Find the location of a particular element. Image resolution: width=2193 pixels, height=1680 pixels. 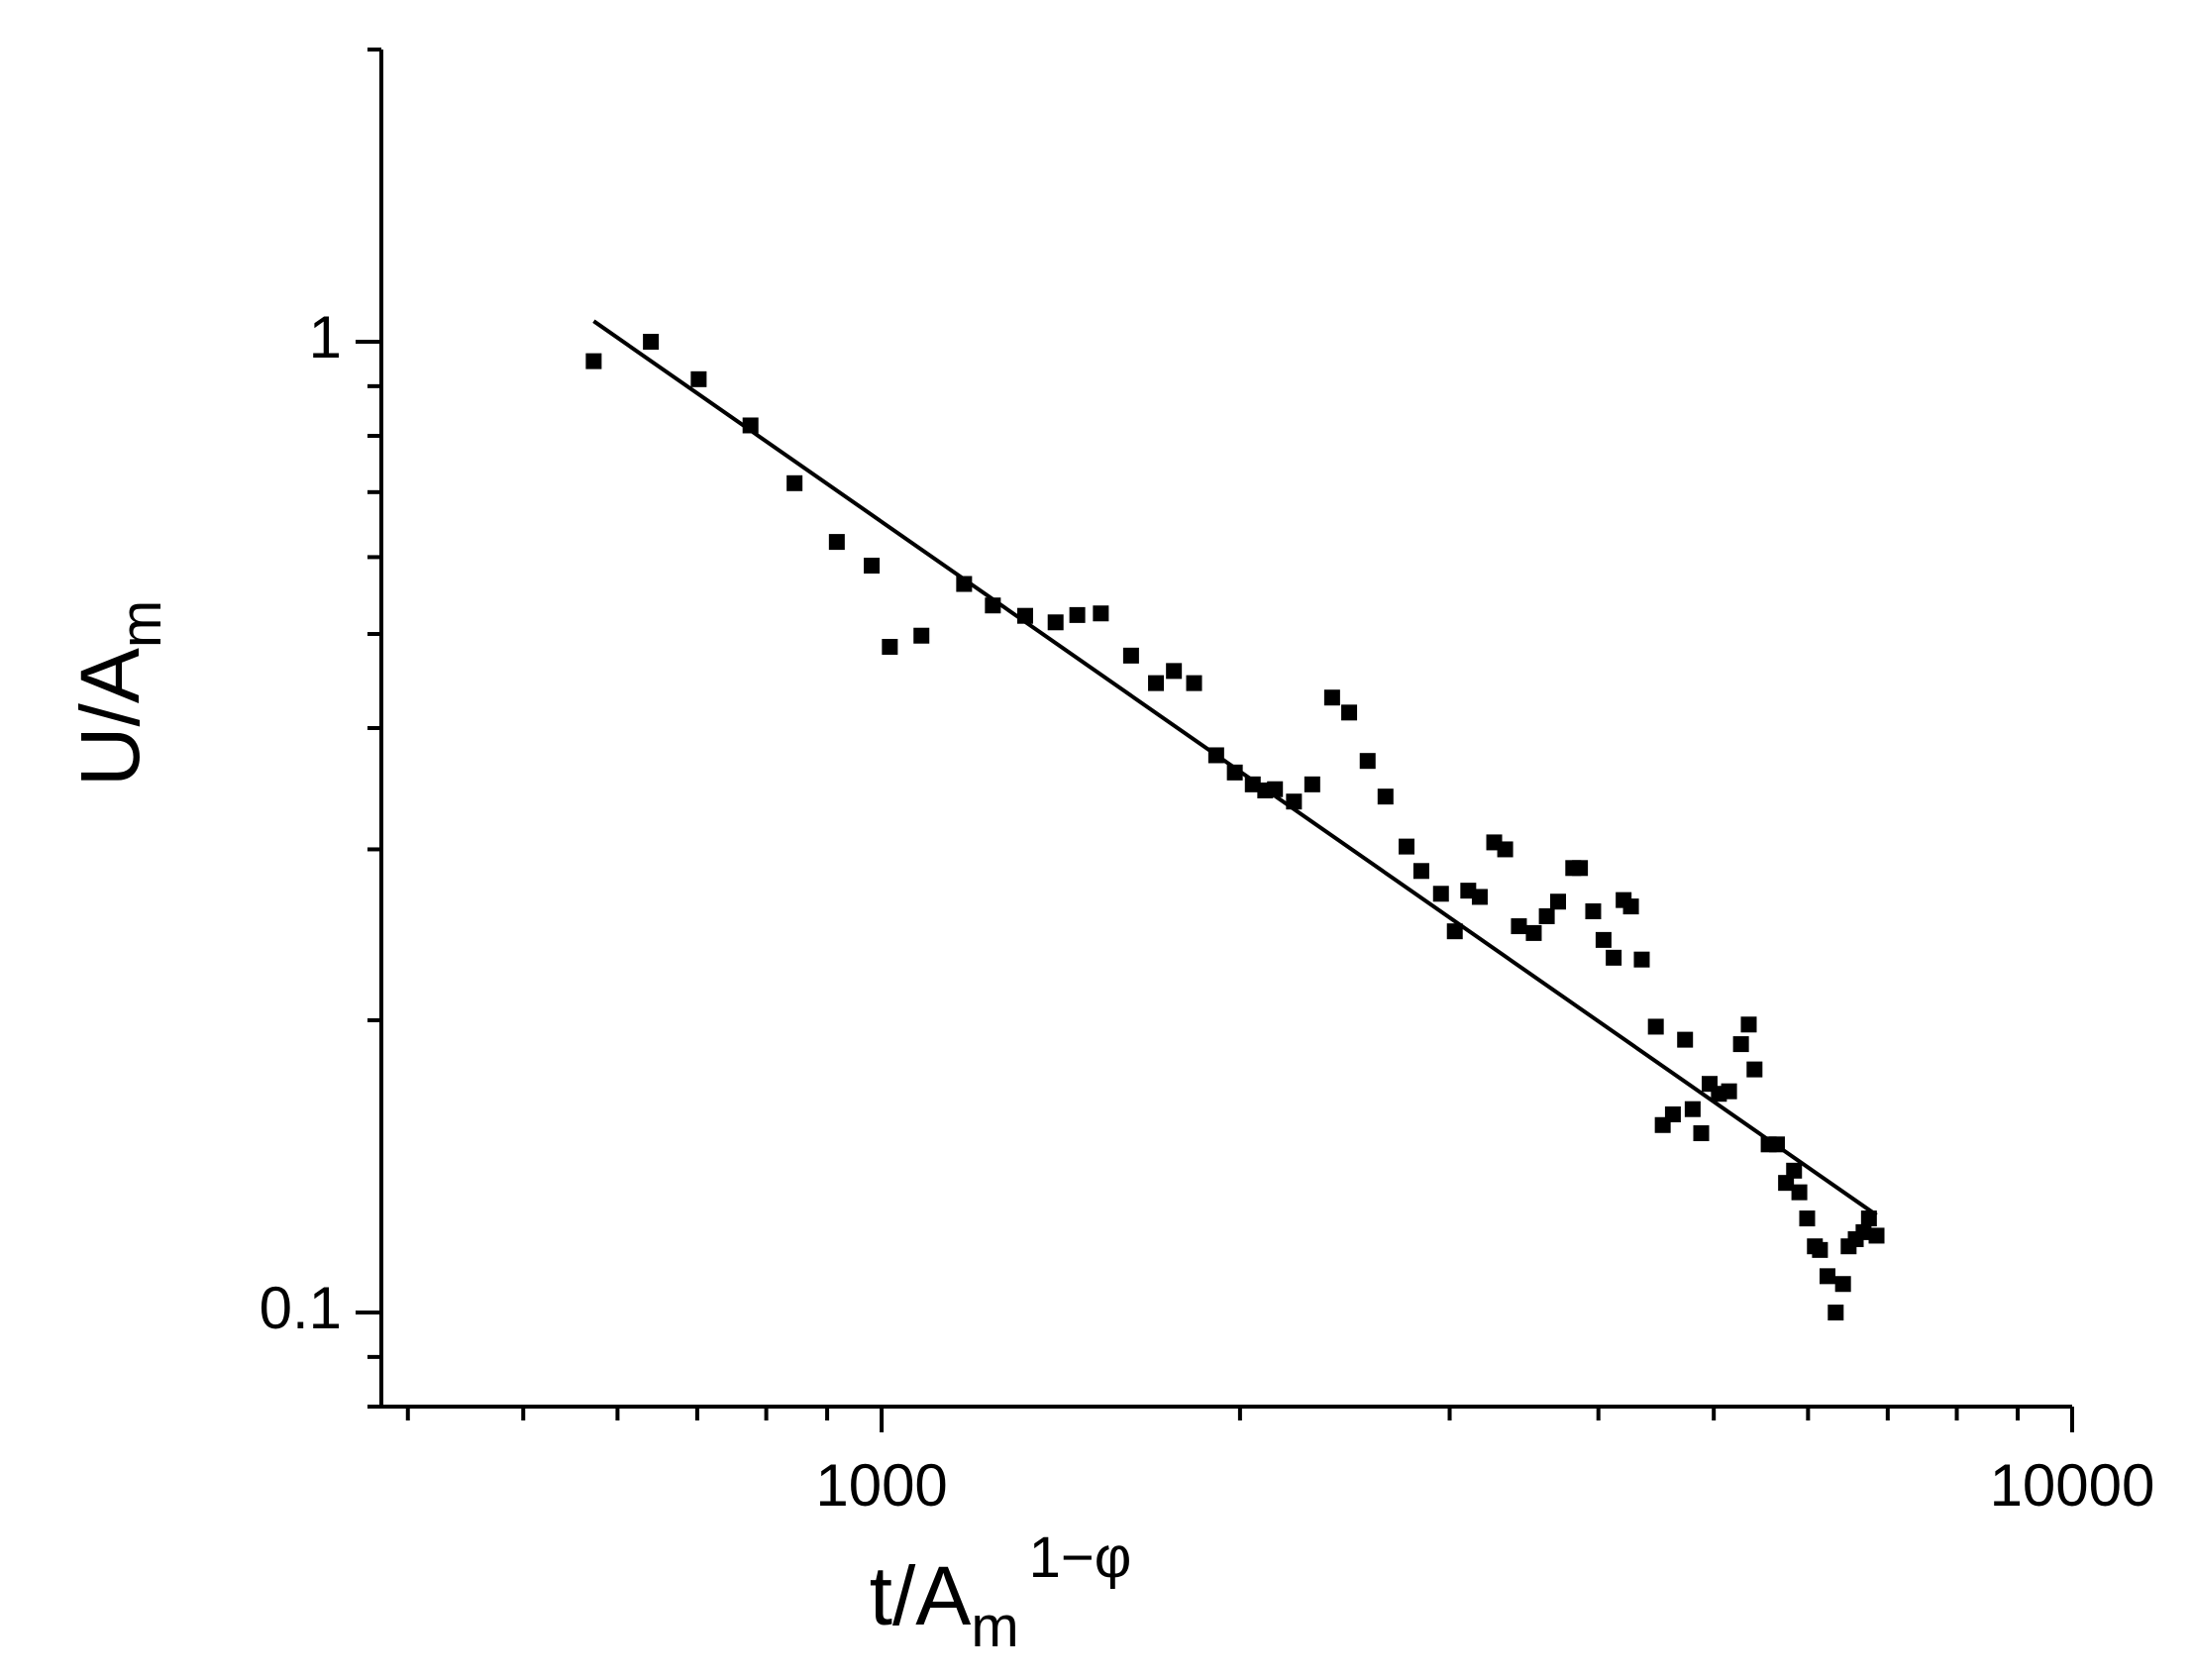

y-axis-title-base: U/A is located at coordinates (110, 717).